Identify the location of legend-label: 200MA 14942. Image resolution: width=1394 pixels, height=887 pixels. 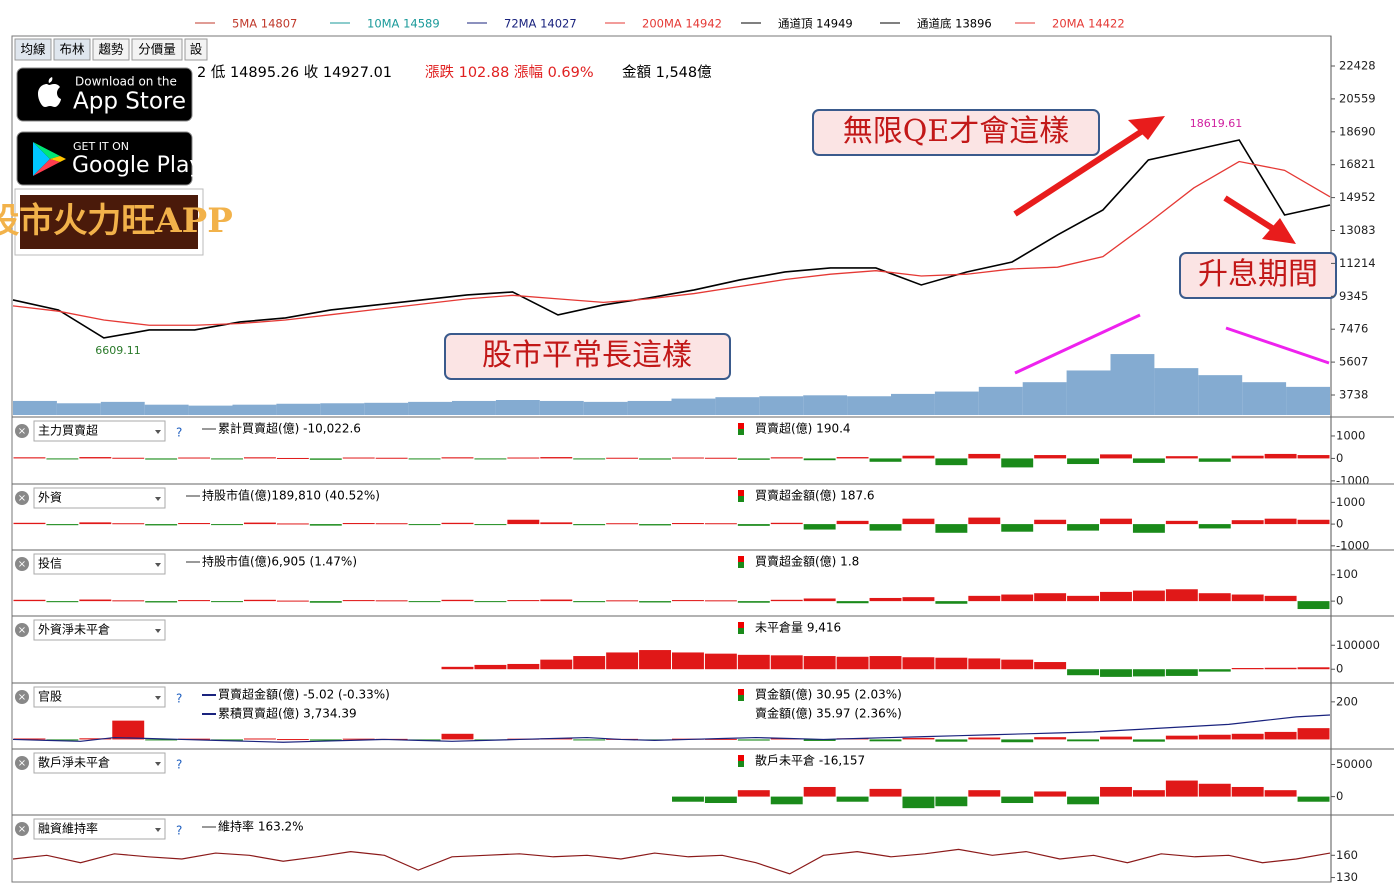
(682, 24).